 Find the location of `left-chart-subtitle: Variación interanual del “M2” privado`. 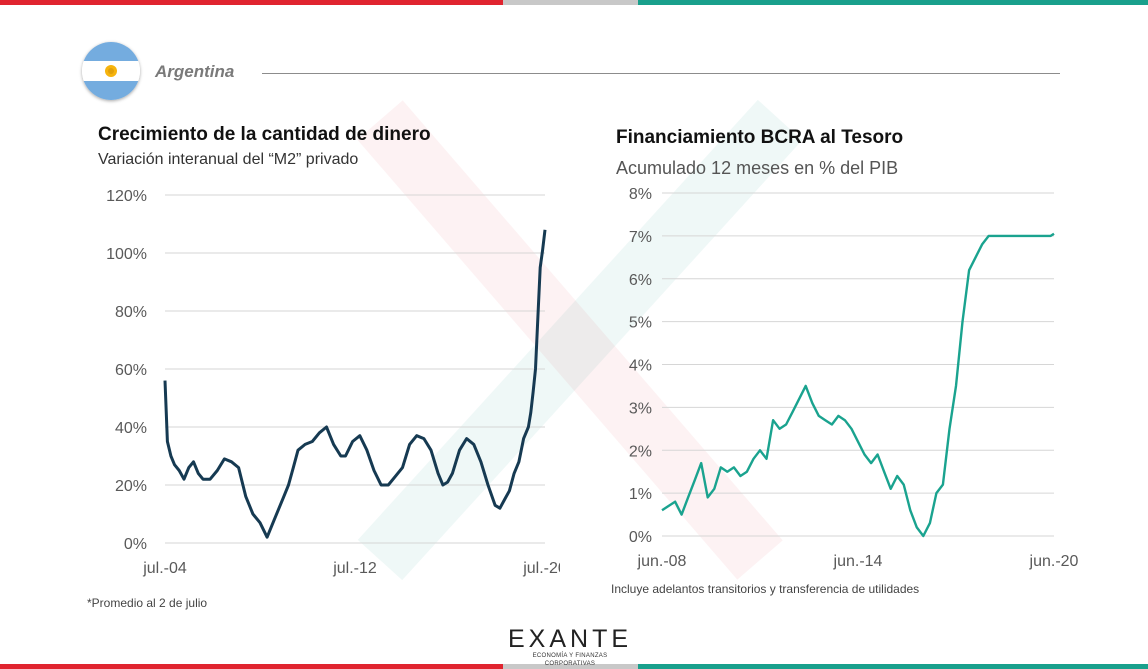

left-chart-subtitle: Variación interanual del “M2” privado is located at coordinates (228, 159).